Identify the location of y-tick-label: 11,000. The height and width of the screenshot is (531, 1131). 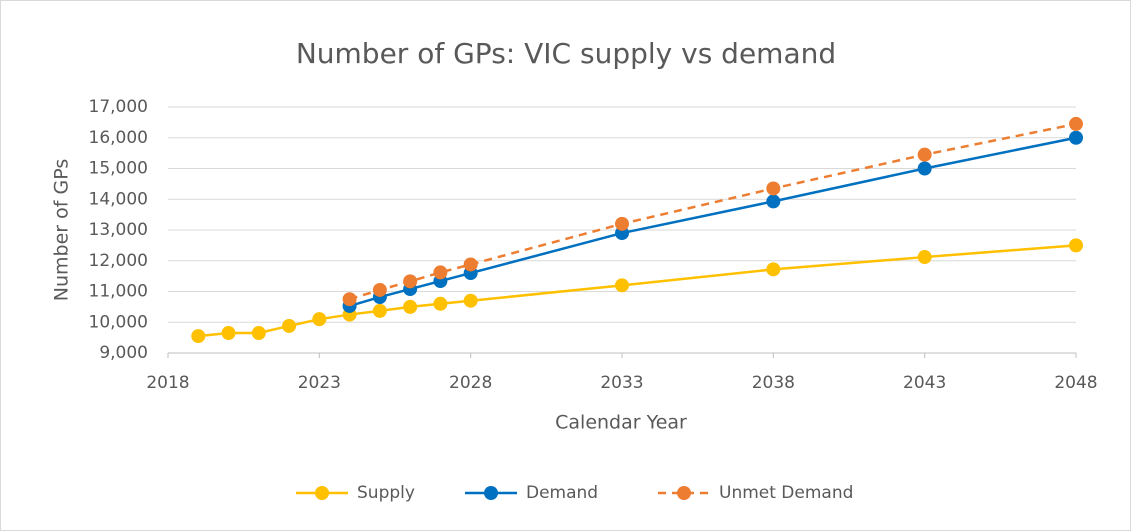
(118, 292).